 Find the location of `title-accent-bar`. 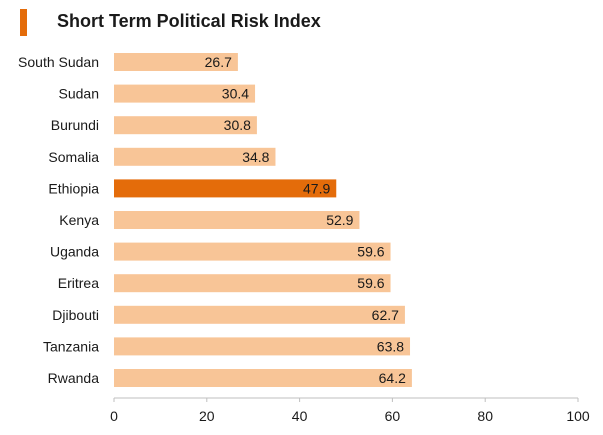

title-accent-bar is located at coordinates (23, 22).